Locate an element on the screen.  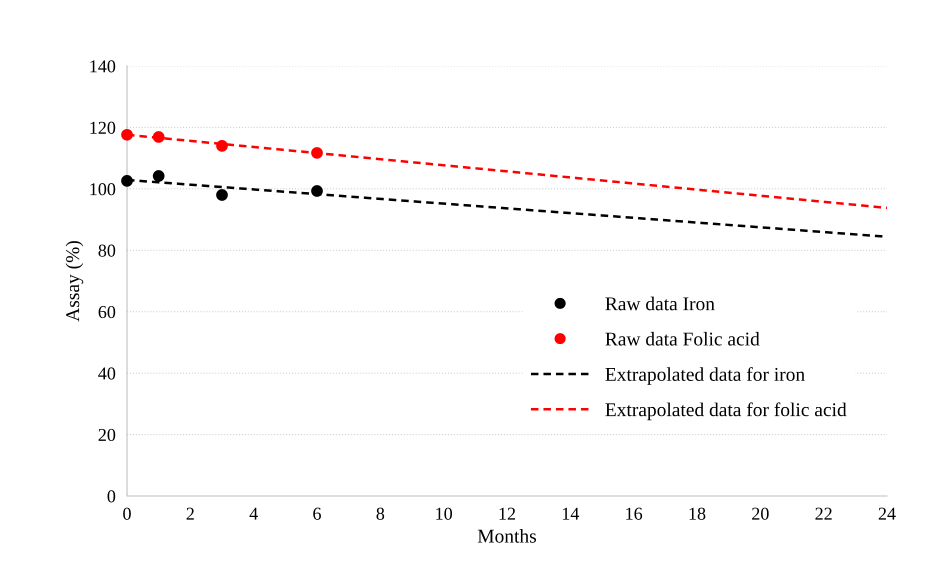
x-tick-label: 16 is located at coordinates (634, 514).